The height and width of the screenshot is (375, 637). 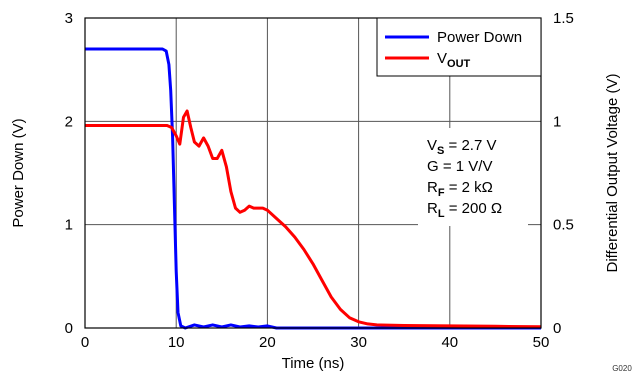 I want to click on x-tick-label: 20, so click(x=267, y=342).